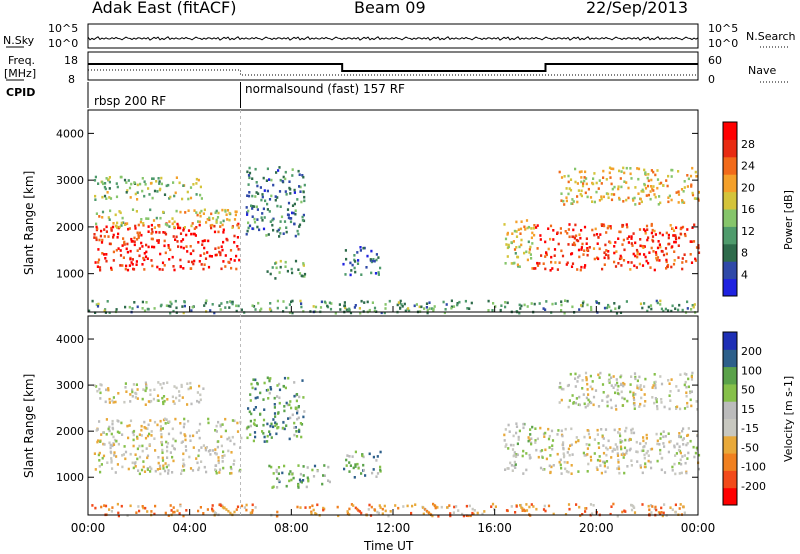 The width and height of the screenshot is (800, 554). I want to click on power-colorbar-segment, so click(730, 270).